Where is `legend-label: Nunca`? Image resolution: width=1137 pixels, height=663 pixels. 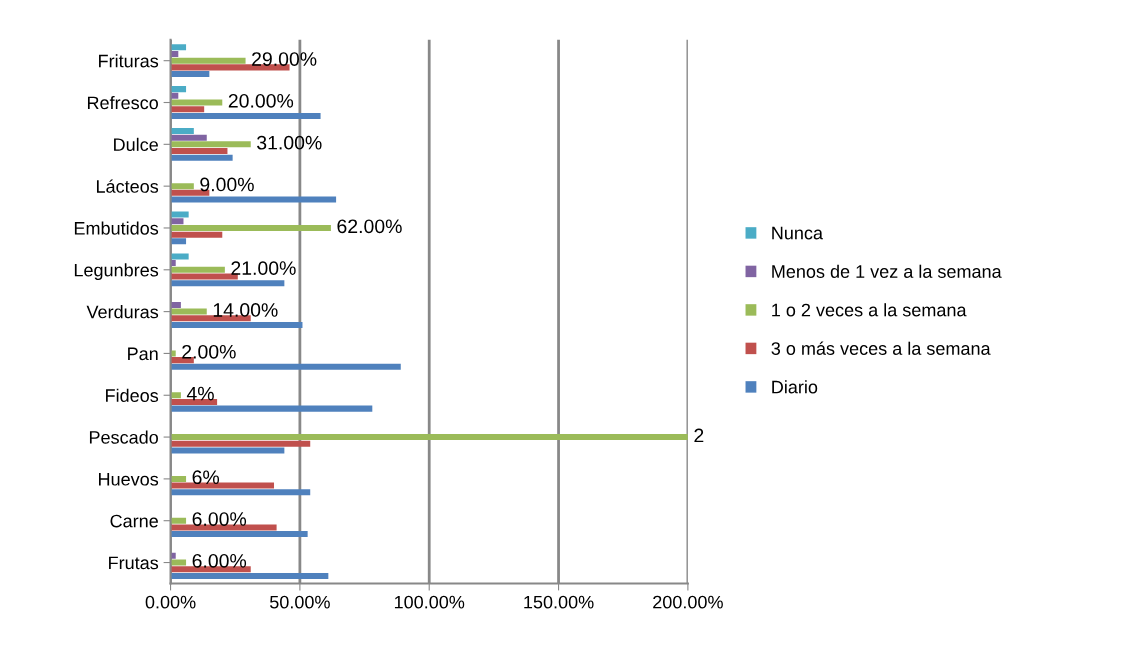 legend-label: Nunca is located at coordinates (797, 233).